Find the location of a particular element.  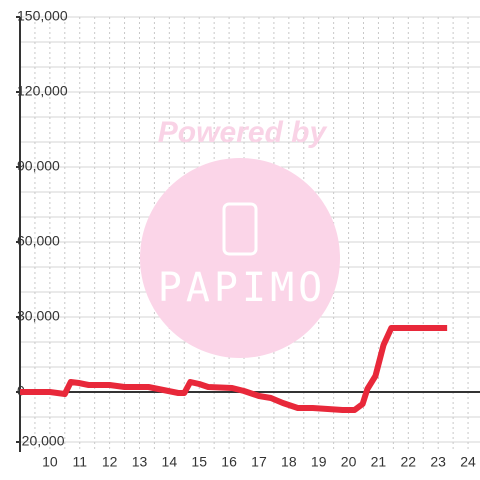

y-tick-label: 120,000 is located at coordinates (42, 91).